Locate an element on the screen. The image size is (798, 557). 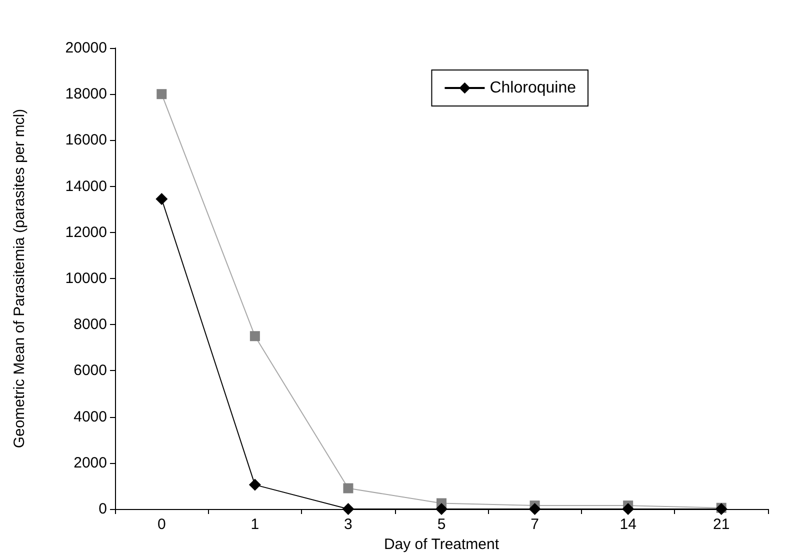
x-tick-label: 7 is located at coordinates (534, 524).